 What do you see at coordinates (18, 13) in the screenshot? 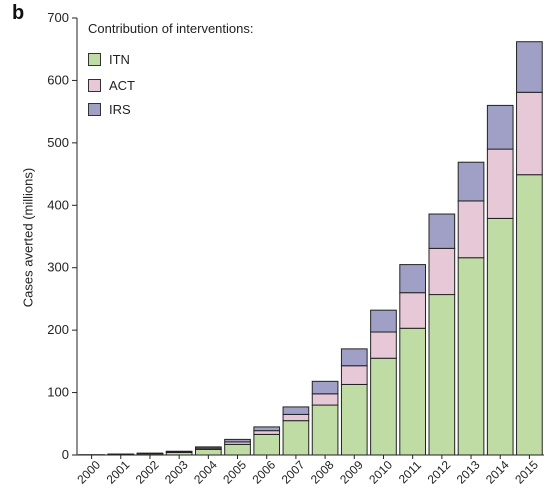
I see `panel-label: b` at bounding box center [18, 13].